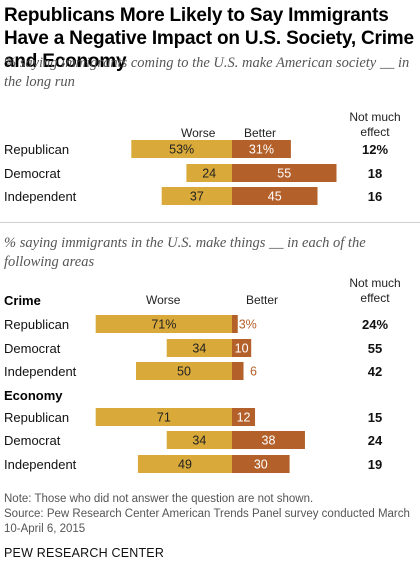 The image size is (420, 577). What do you see at coordinates (37, 324) in the screenshot?
I see `crime-row-label-republican: Republican` at bounding box center [37, 324].